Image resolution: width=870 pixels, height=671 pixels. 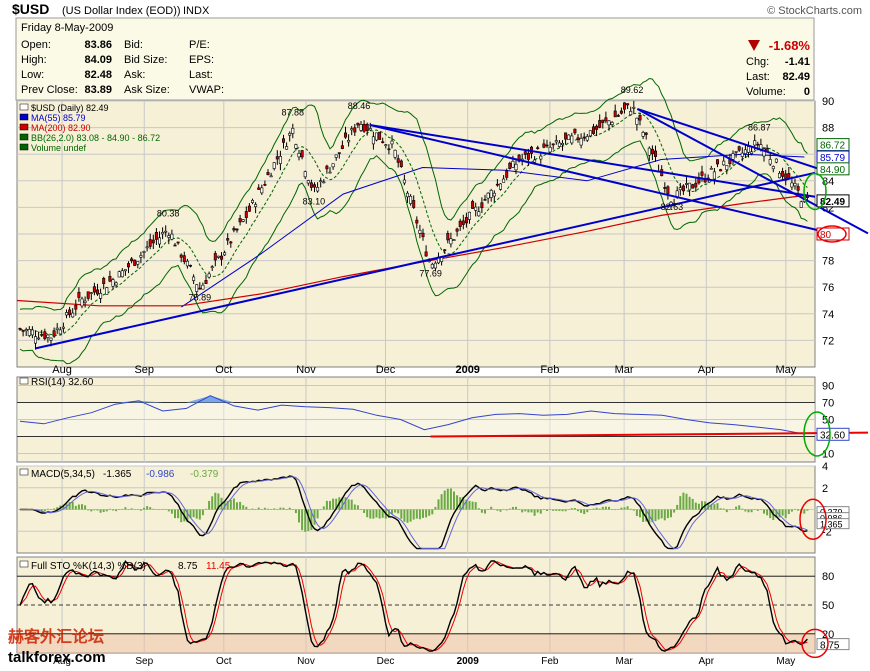 What do you see at coordinates (785, 661) in the screenshot?
I see `sto-x-tick: May` at bounding box center [785, 661].